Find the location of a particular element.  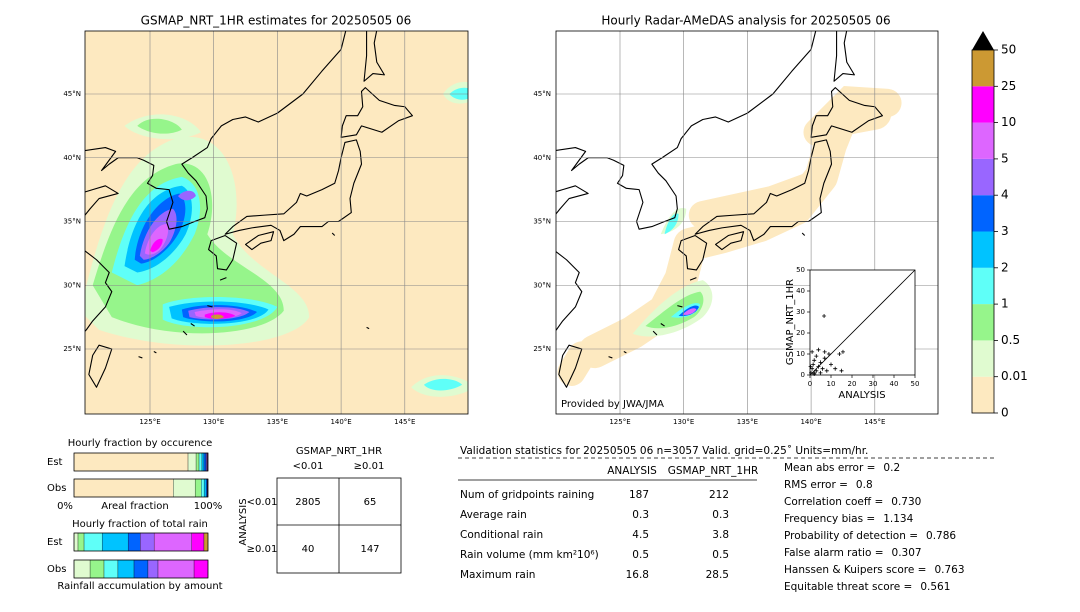

x-tick-label: 40 is located at coordinates (894, 384).